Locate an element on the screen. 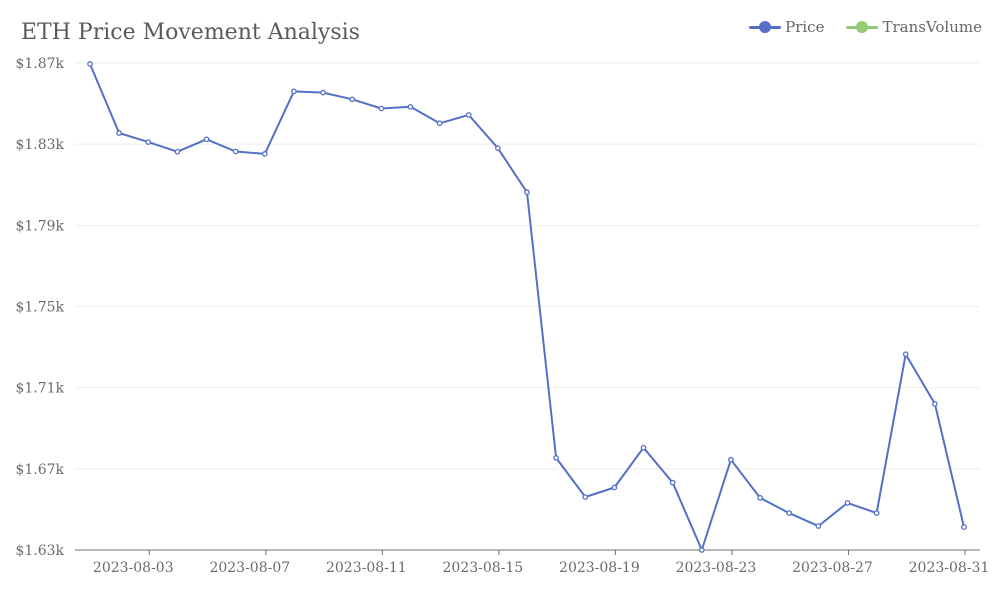  x-tick-label: 2023-08-03 is located at coordinates (133, 568).